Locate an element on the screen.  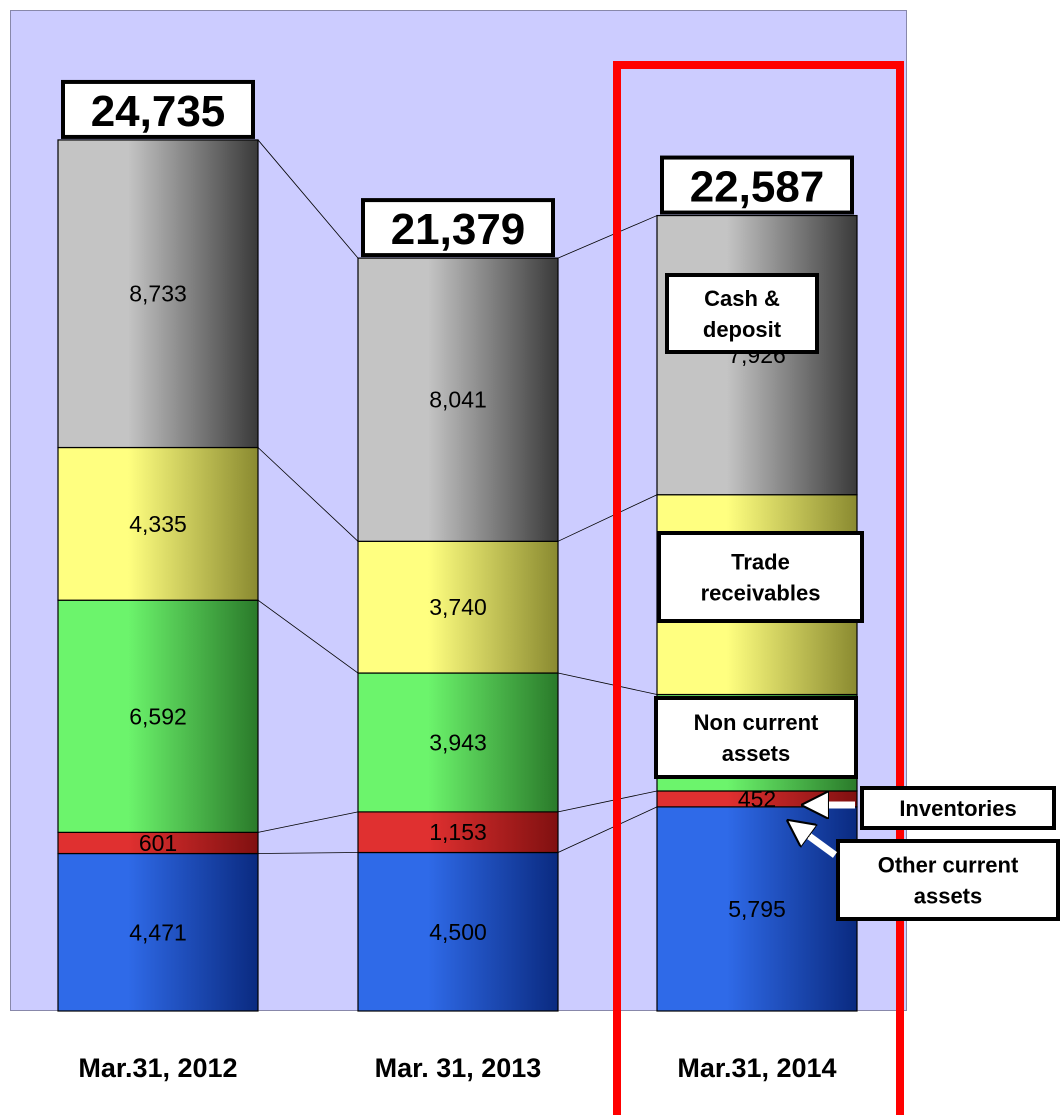
callout-label: Cash & is located at coordinates (742, 298).